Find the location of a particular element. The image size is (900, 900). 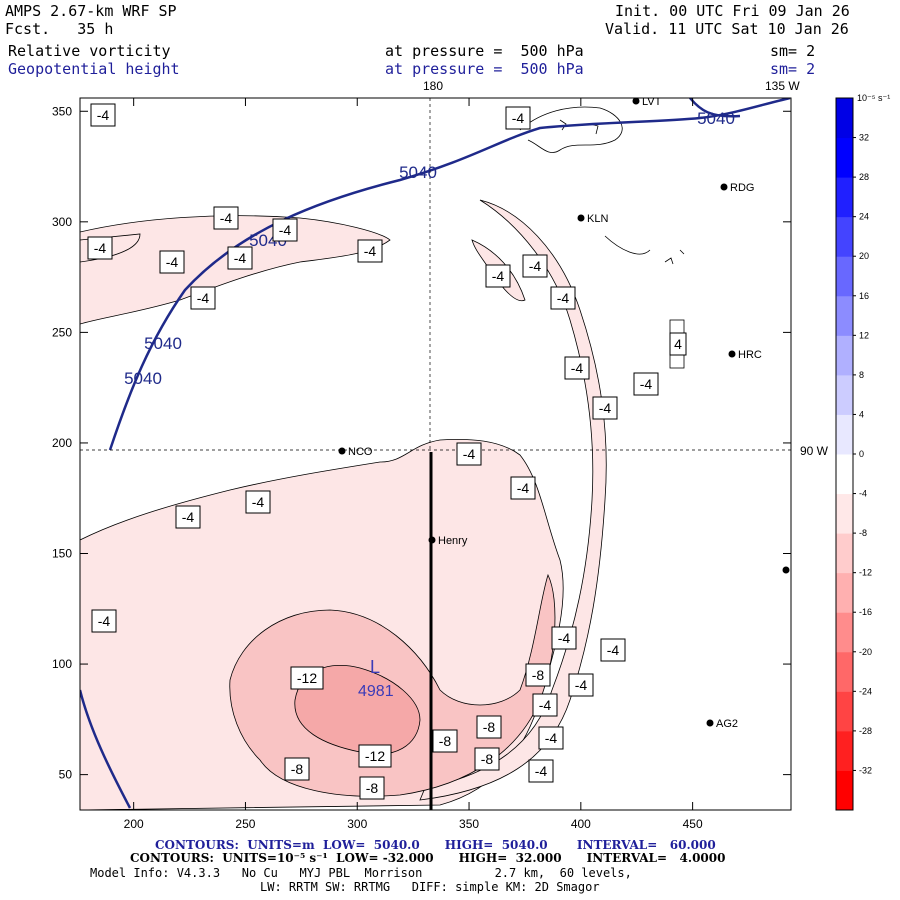

station-label: Henry is located at coordinates (453, 541).